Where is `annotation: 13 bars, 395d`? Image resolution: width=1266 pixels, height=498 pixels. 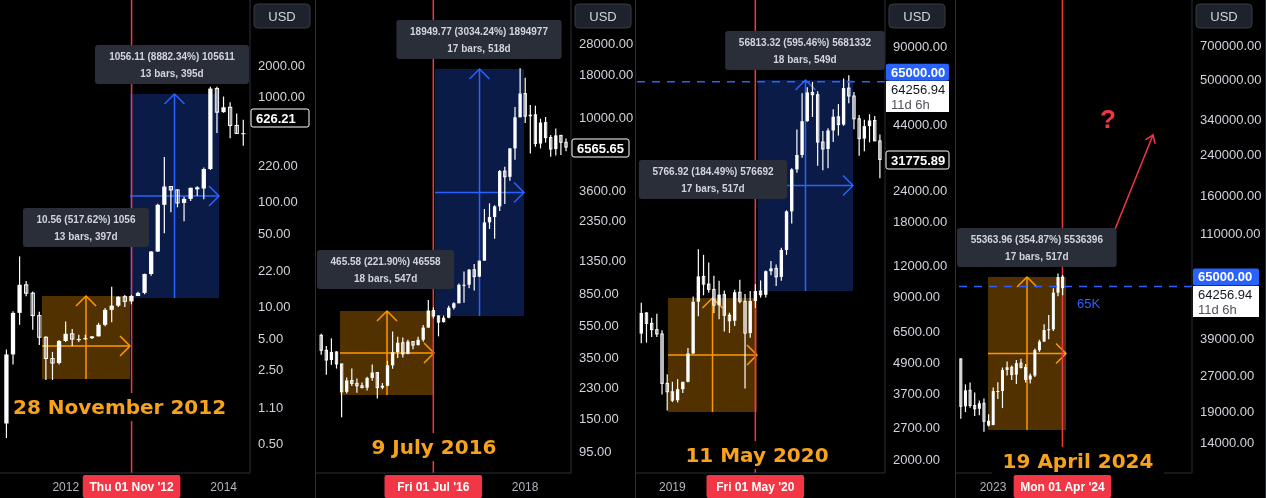
annotation: 13 bars, 395d is located at coordinates (172, 73).